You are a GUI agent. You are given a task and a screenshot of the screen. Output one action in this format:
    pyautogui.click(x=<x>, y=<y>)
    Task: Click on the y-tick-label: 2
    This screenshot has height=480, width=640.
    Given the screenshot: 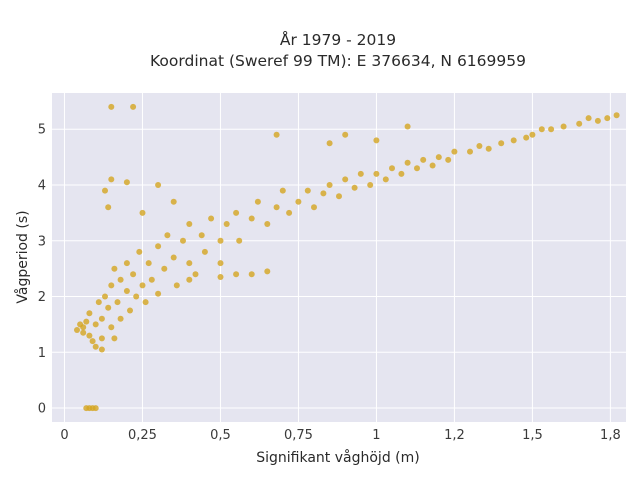 What is the action you would take?
    pyautogui.click(x=42, y=297)
    